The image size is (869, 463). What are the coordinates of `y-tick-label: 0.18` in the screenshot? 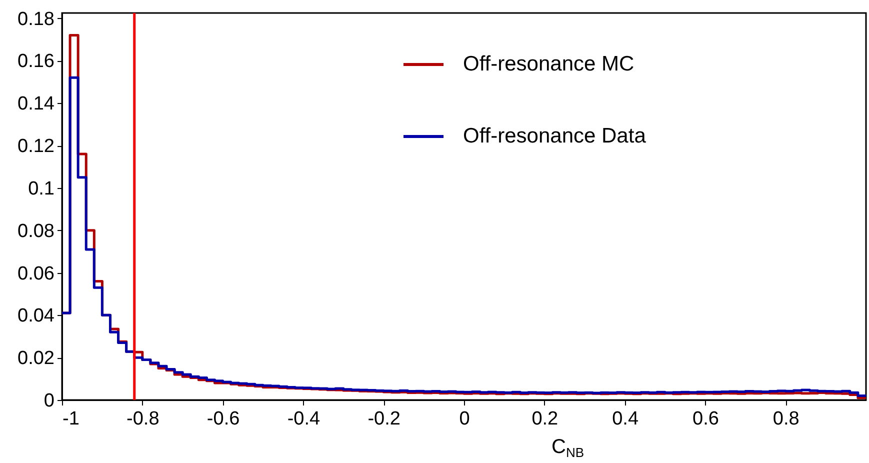 It's located at (36, 19).